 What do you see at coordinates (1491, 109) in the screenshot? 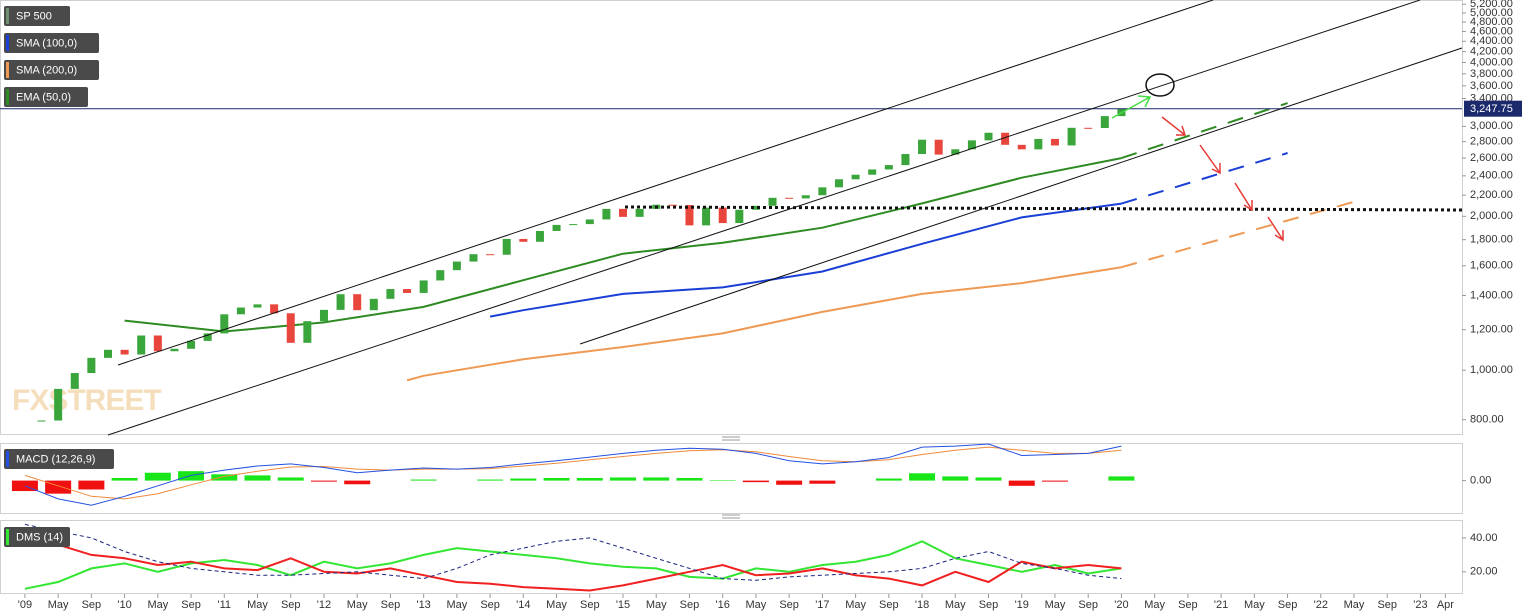
I see `price-label: 3,247.75` at bounding box center [1491, 109].